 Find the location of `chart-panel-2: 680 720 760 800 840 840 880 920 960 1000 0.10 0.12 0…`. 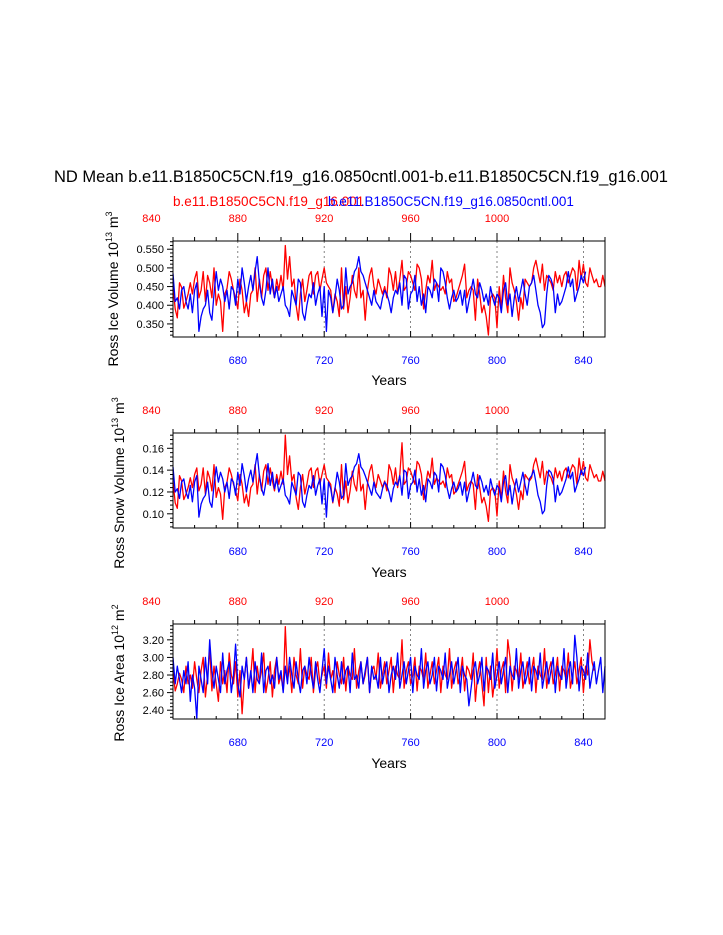

chart-panel-2: 680 720 760 800 840 840 880 920 960 1000 0.10 0.12 0… is located at coordinates (358, 488).